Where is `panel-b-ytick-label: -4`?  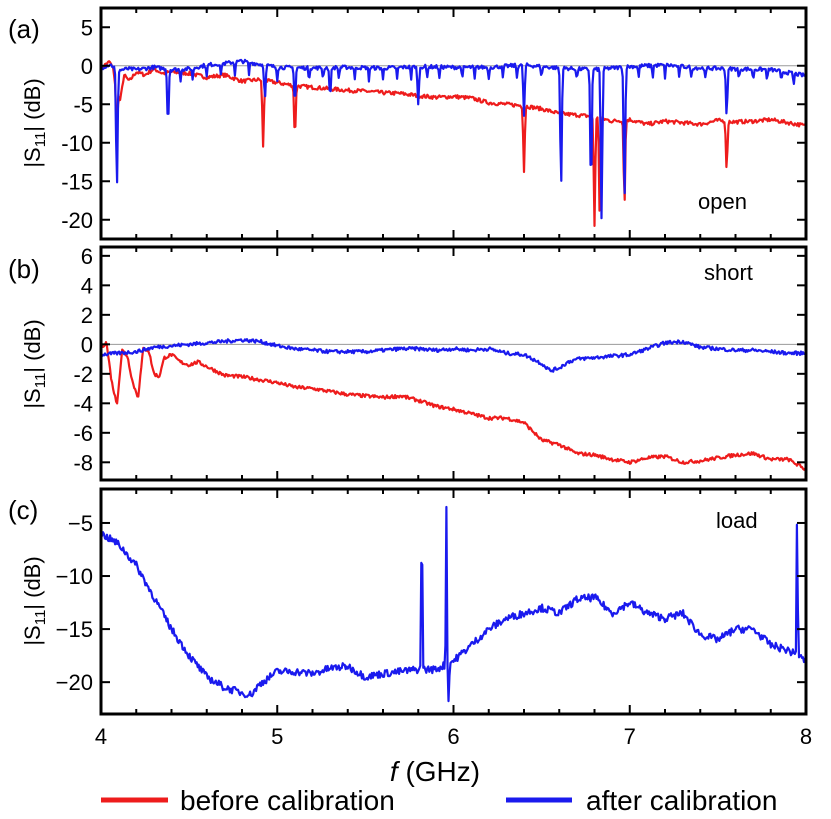
panel-b-ytick-label: -4 is located at coordinates (83, 403).